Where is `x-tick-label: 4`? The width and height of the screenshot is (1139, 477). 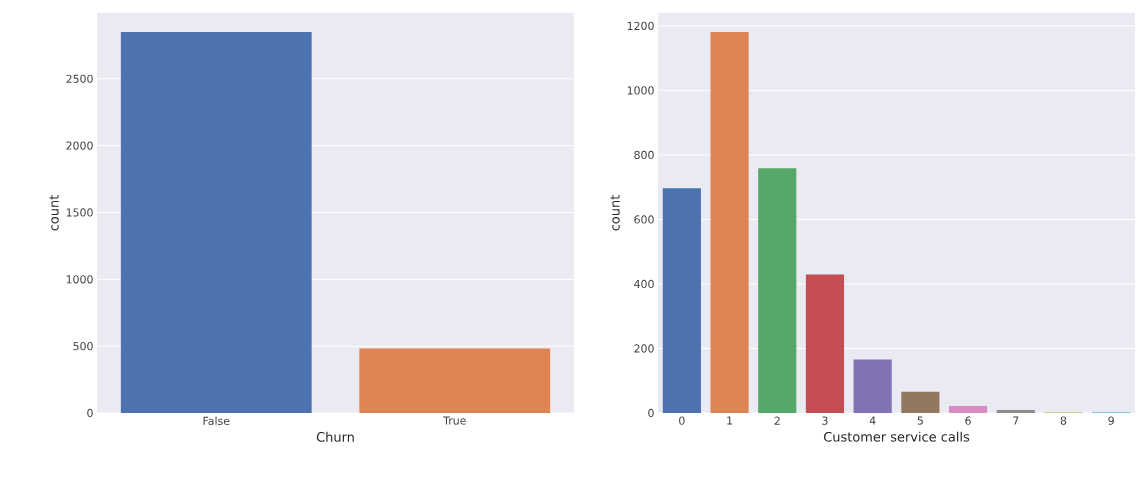
x-tick-label: 4 is located at coordinates (872, 420).